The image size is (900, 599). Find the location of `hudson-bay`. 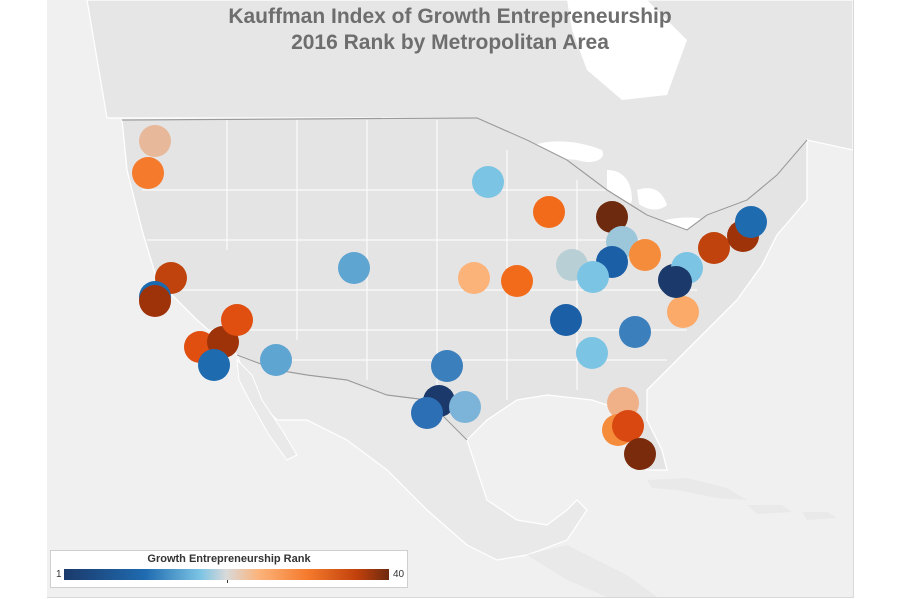

hudson-bay is located at coordinates (627, 50).